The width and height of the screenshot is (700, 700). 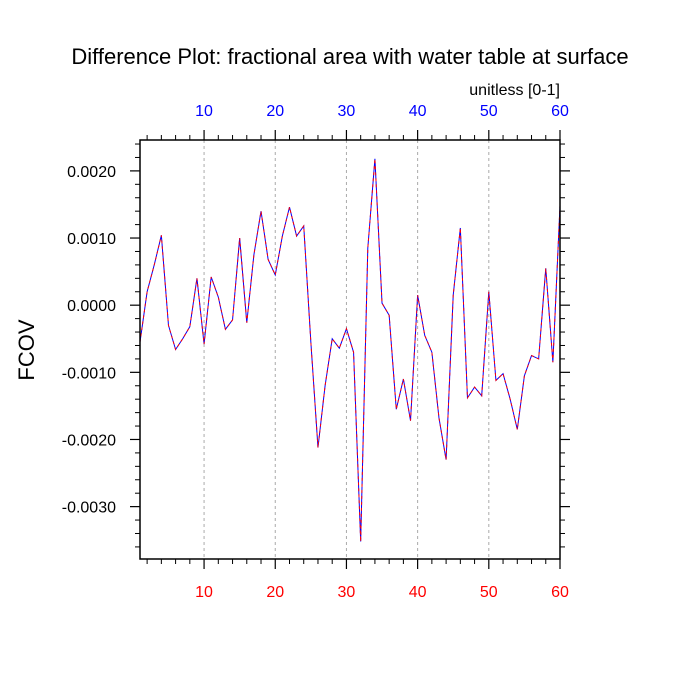 I want to click on y-tick-label: 0.0020, so click(x=91, y=172).